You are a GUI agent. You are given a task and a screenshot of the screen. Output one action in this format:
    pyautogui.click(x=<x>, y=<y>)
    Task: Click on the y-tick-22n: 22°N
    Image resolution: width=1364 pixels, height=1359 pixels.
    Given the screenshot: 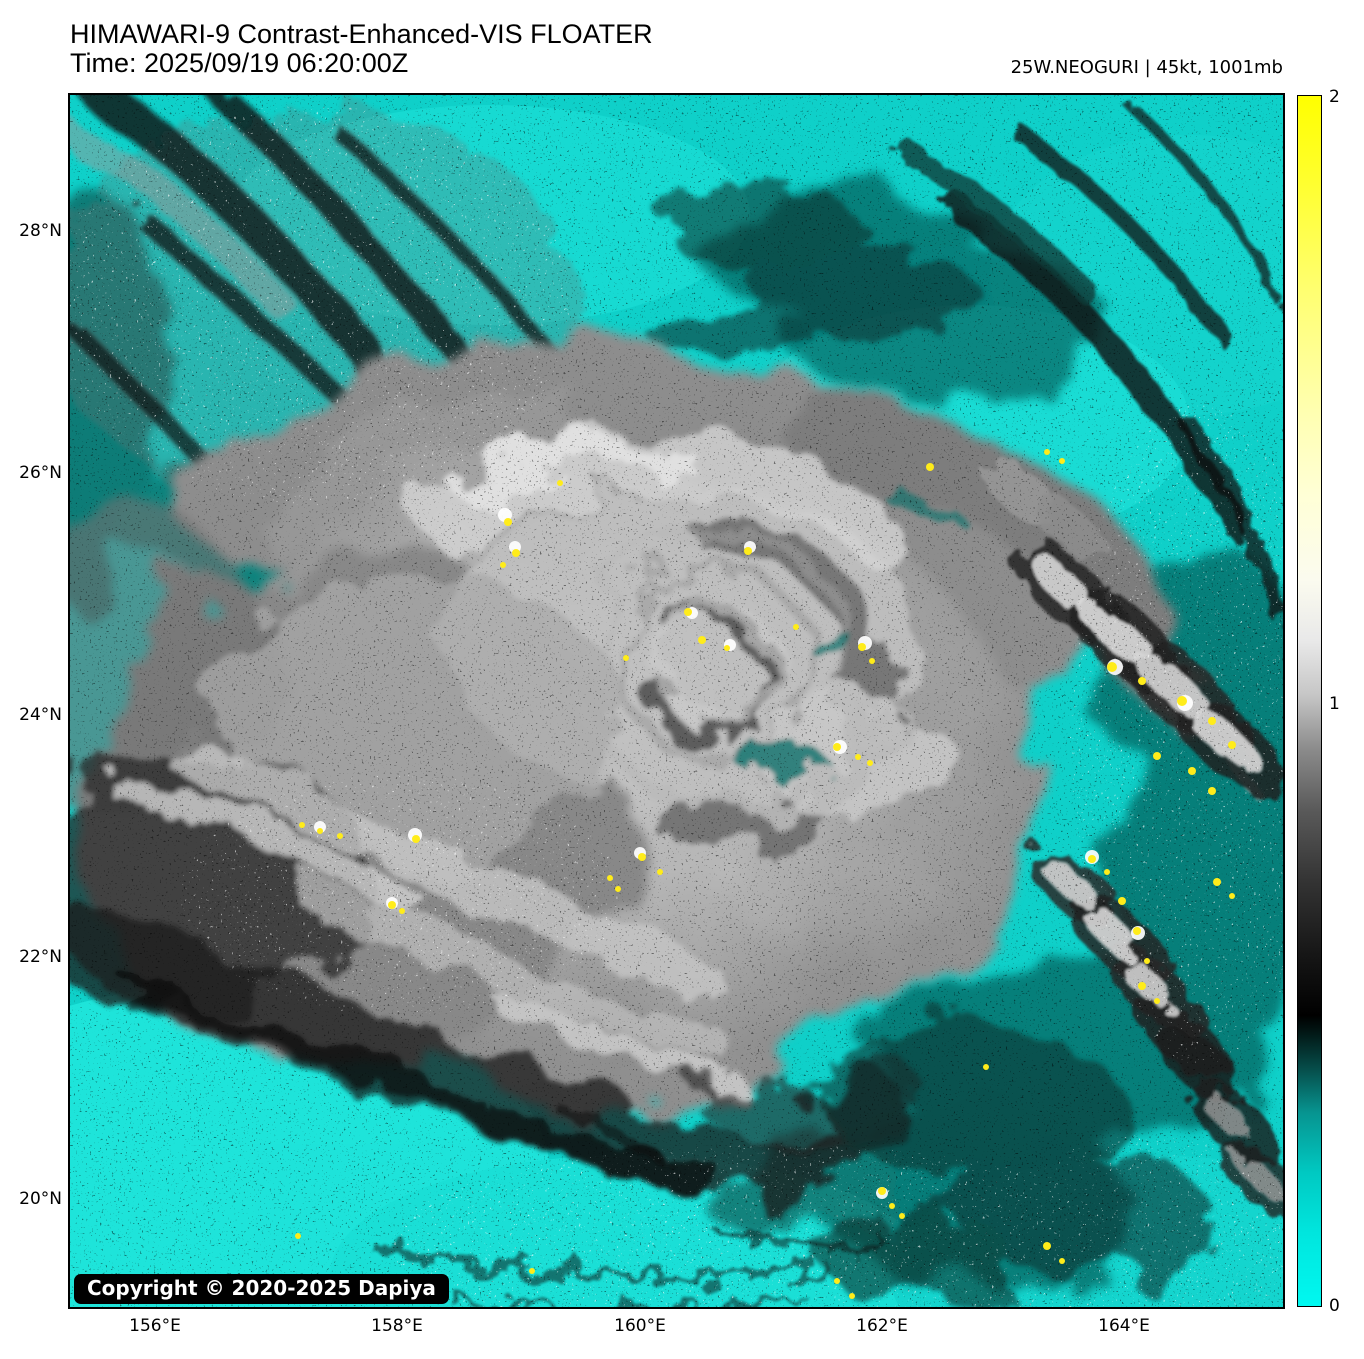 What is the action you would take?
    pyautogui.click(x=40, y=957)
    